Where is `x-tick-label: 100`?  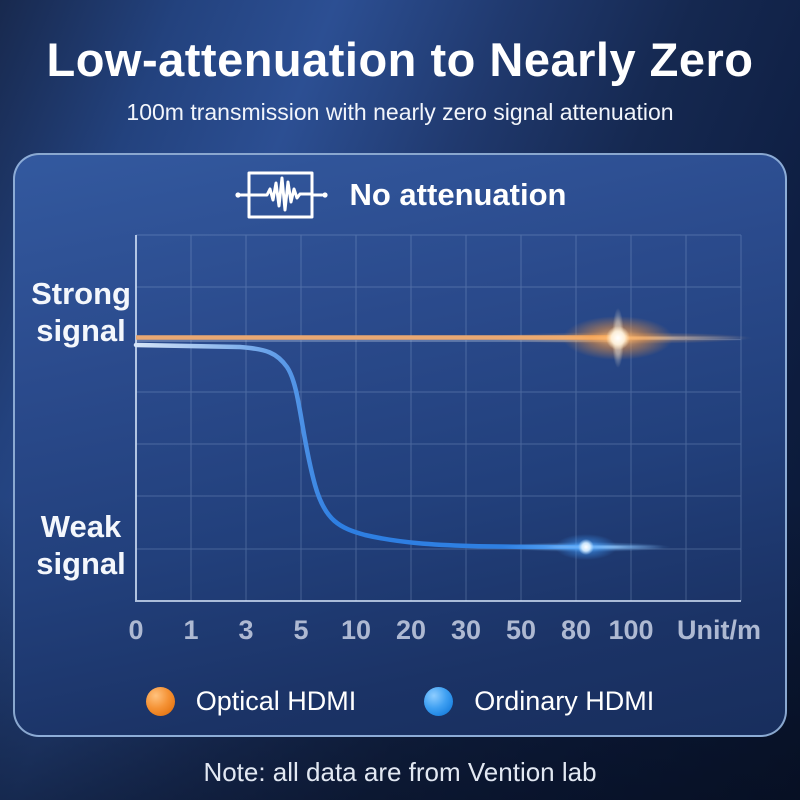 x-tick-label: 100 is located at coordinates (630, 630).